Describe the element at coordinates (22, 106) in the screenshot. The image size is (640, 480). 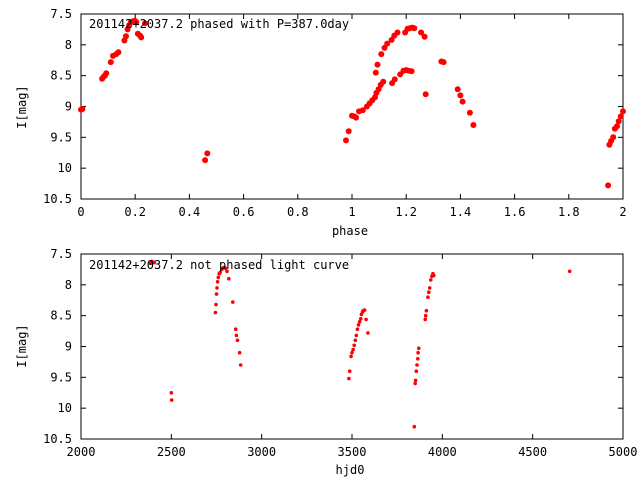
I see `y-axis-label: I[mag]` at that location.